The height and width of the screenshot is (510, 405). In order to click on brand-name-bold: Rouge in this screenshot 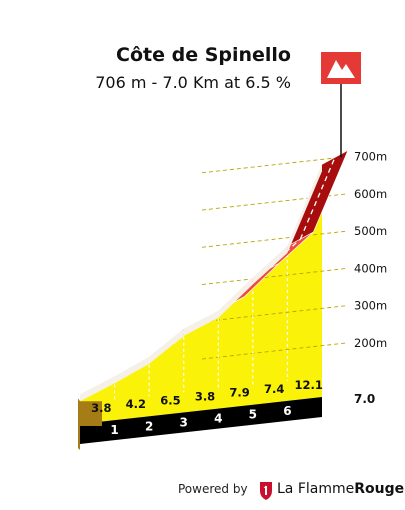, I will do `click(379, 489)`.